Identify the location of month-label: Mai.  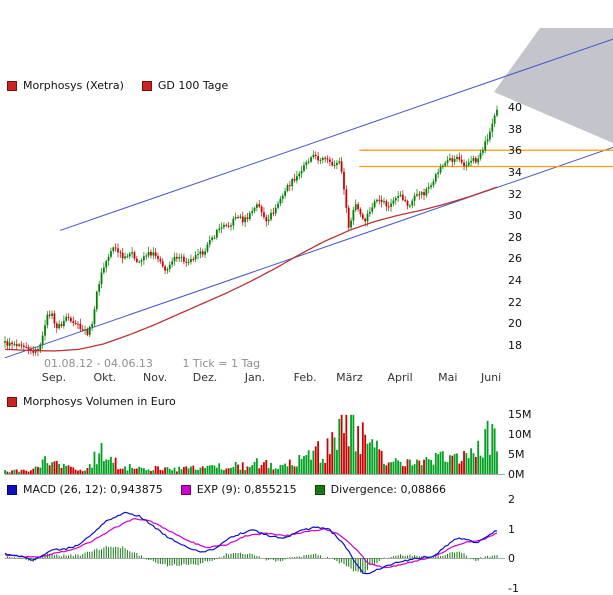
(448, 377).